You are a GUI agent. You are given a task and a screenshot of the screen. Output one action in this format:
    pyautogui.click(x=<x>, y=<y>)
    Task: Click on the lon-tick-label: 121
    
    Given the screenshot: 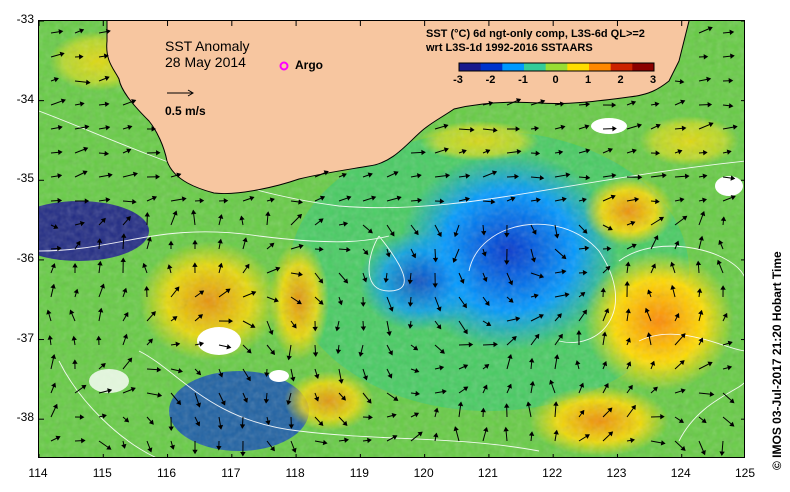 What is the action you would take?
    pyautogui.click(x=487, y=473)
    